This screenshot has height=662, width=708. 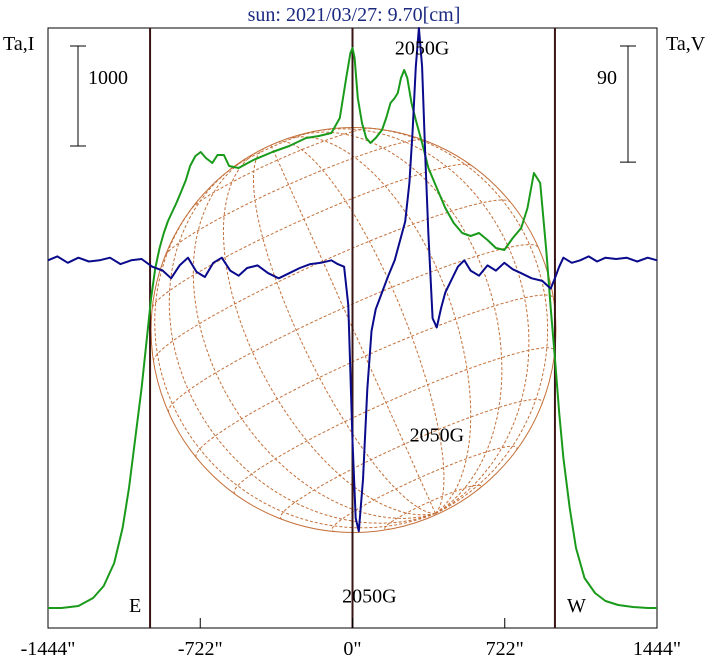 I want to click on right-axis-label: Ta,V, so click(x=686, y=44).